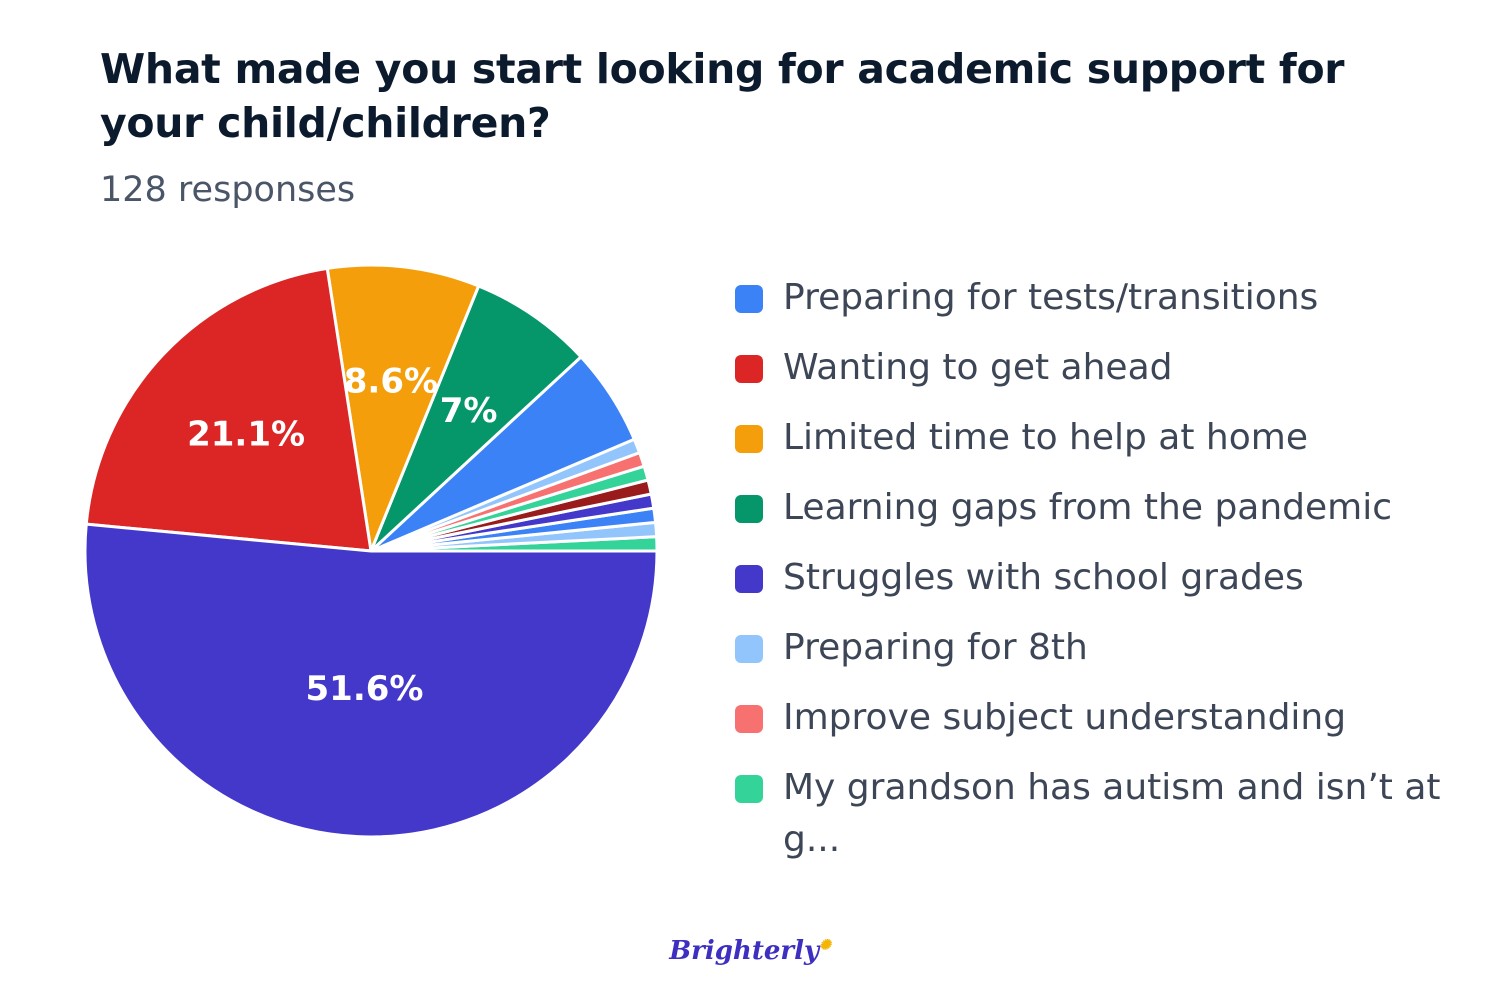 The width and height of the screenshot is (1500, 1000). I want to click on pie-slice-struggles-with-school-grades, so click(371, 680).